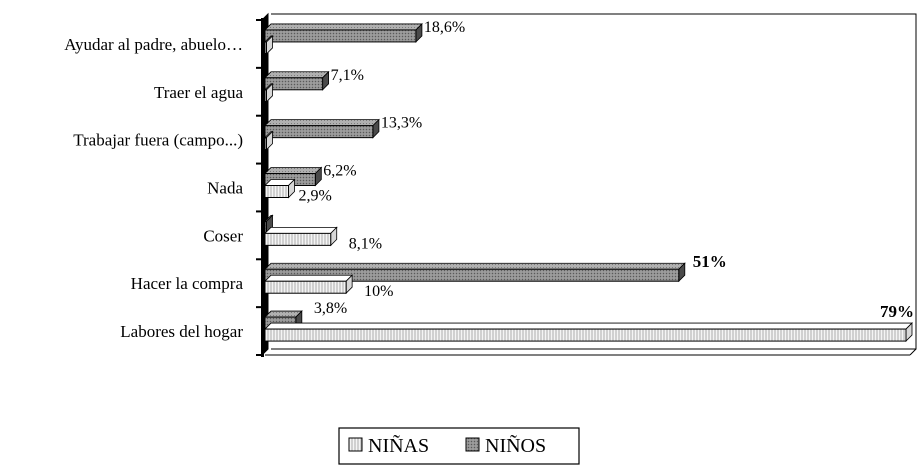  Describe the element at coordinates (262, 187) in the screenshot. I see `y-axis-line` at that location.